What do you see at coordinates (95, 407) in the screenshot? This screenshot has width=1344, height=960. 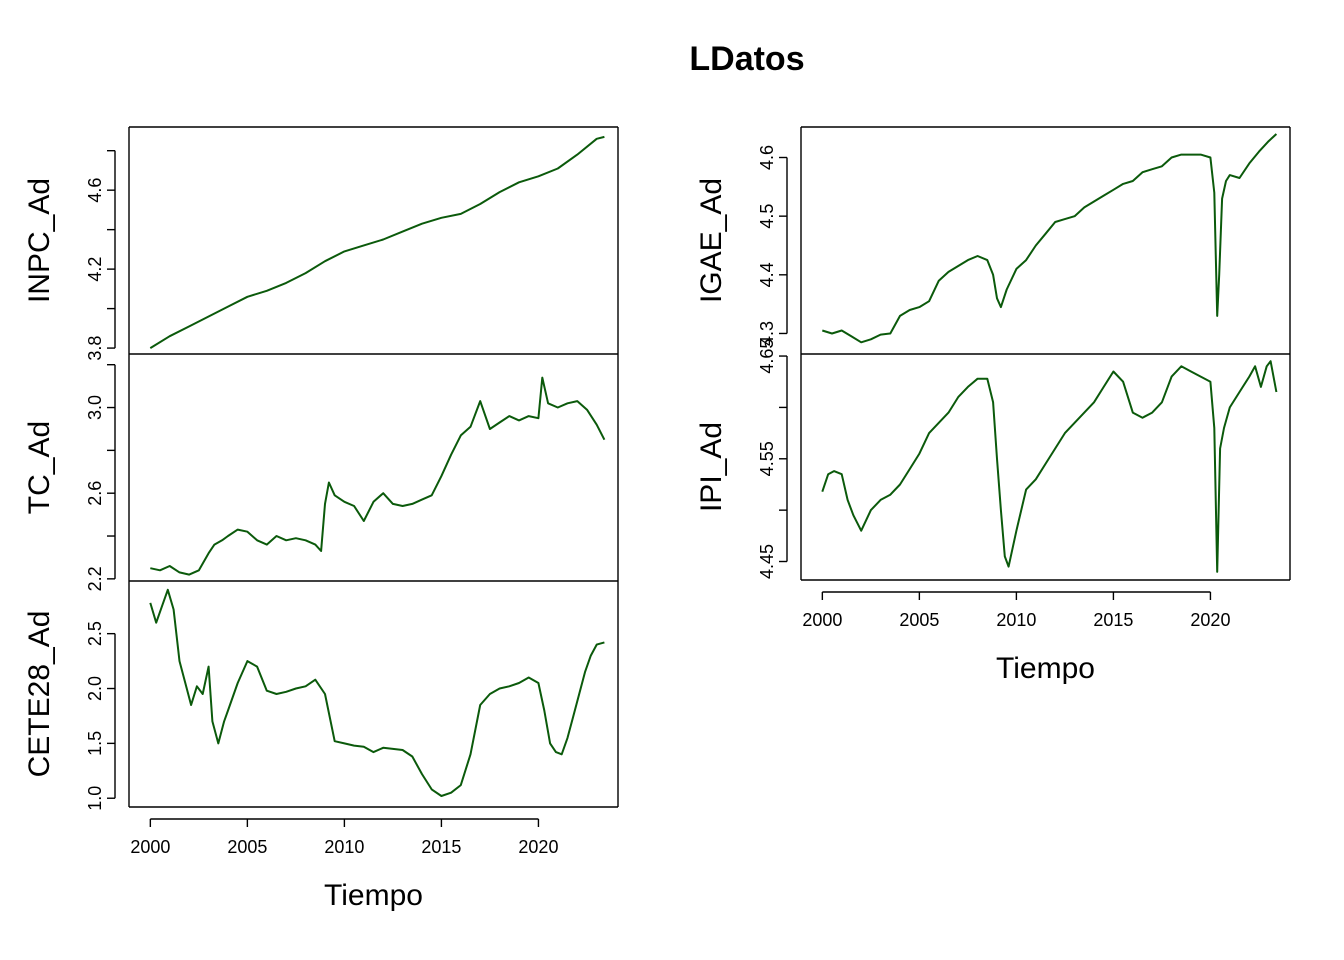 I see `y-tick-label: 3.0` at bounding box center [95, 407].